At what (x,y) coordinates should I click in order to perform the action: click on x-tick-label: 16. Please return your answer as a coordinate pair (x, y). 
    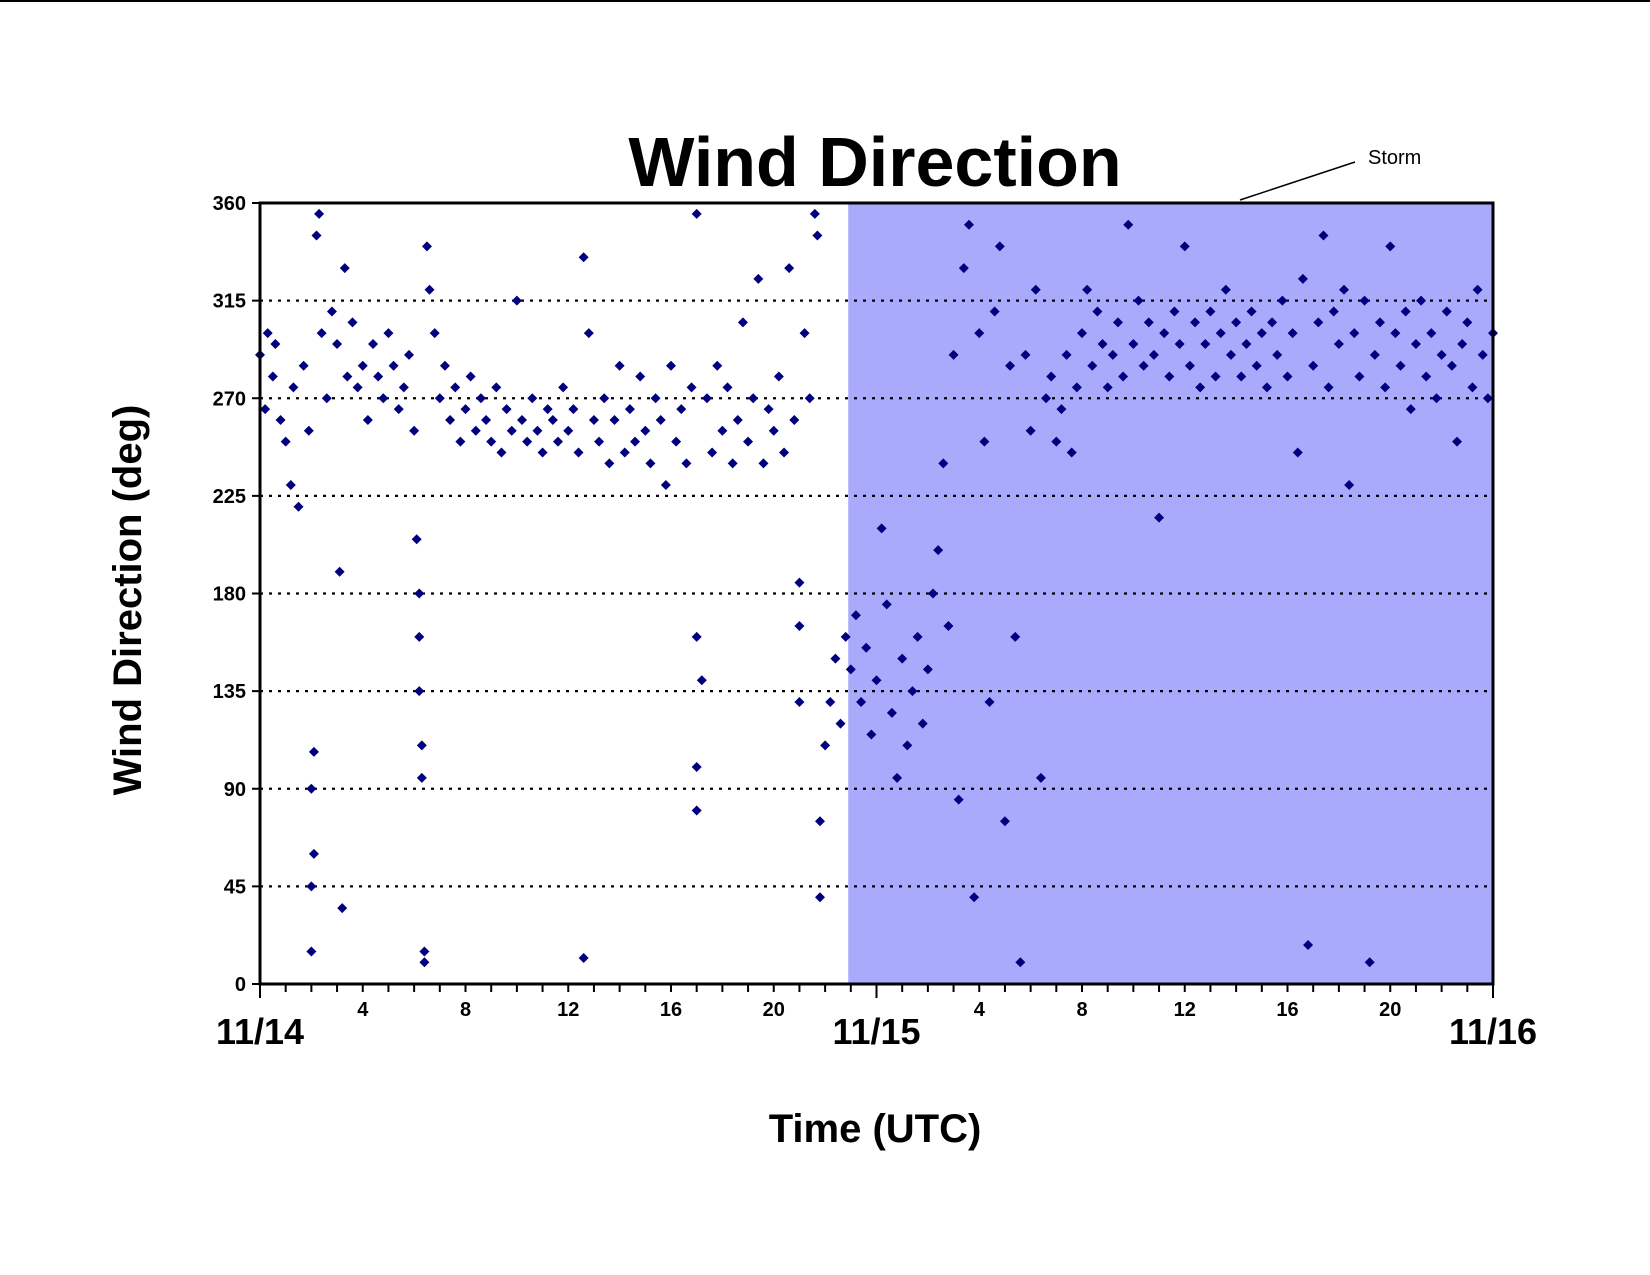
    Looking at the image, I should click on (671, 1010).